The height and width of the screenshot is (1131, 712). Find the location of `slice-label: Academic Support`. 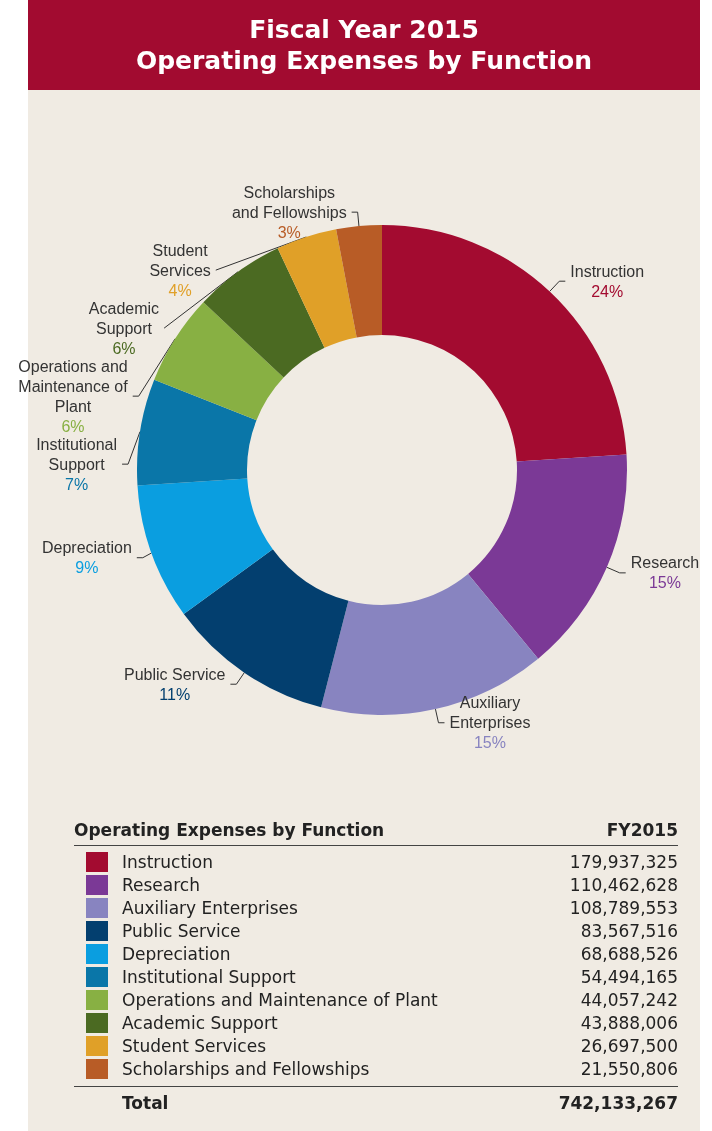

slice-label: Academic Support is located at coordinates (124, 318).